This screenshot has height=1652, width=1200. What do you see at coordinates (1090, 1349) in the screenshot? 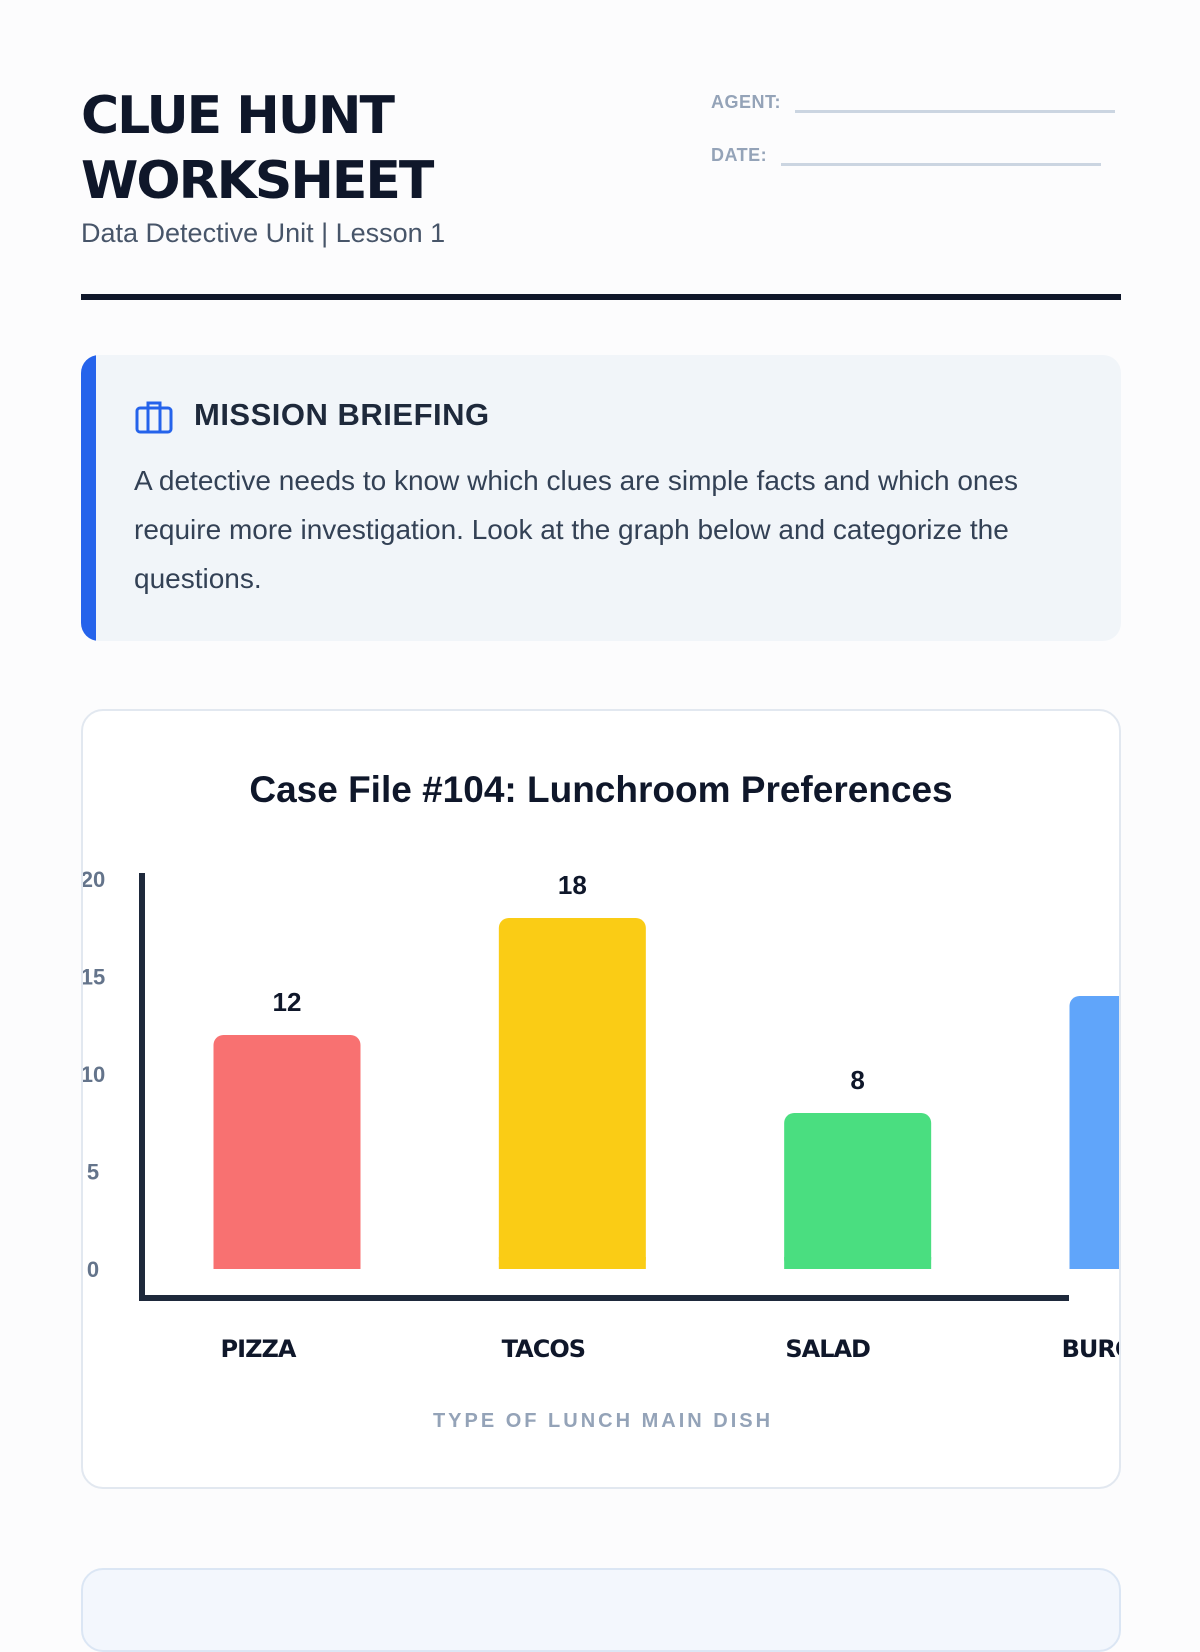
I see `x-category-label: BURGER` at bounding box center [1090, 1349].